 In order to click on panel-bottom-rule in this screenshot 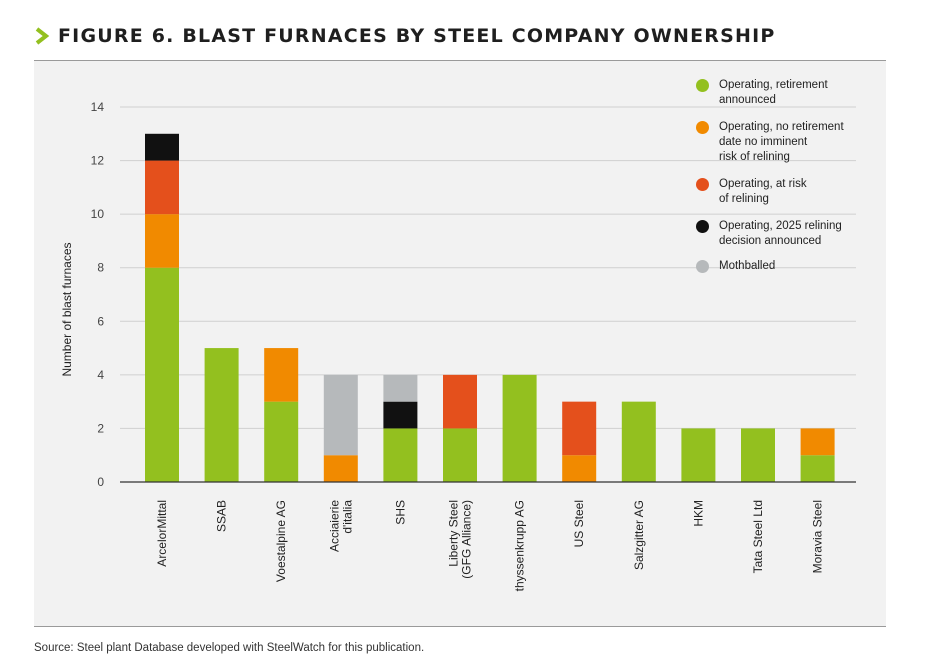, I will do `click(460, 626)`.